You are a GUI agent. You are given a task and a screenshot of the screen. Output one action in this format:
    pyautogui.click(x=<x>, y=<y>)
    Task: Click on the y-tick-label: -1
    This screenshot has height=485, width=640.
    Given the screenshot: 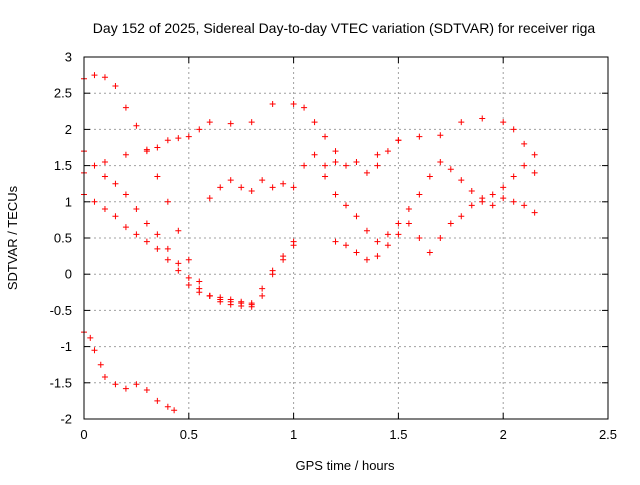 What is the action you would take?
    pyautogui.click(x=66, y=346)
    